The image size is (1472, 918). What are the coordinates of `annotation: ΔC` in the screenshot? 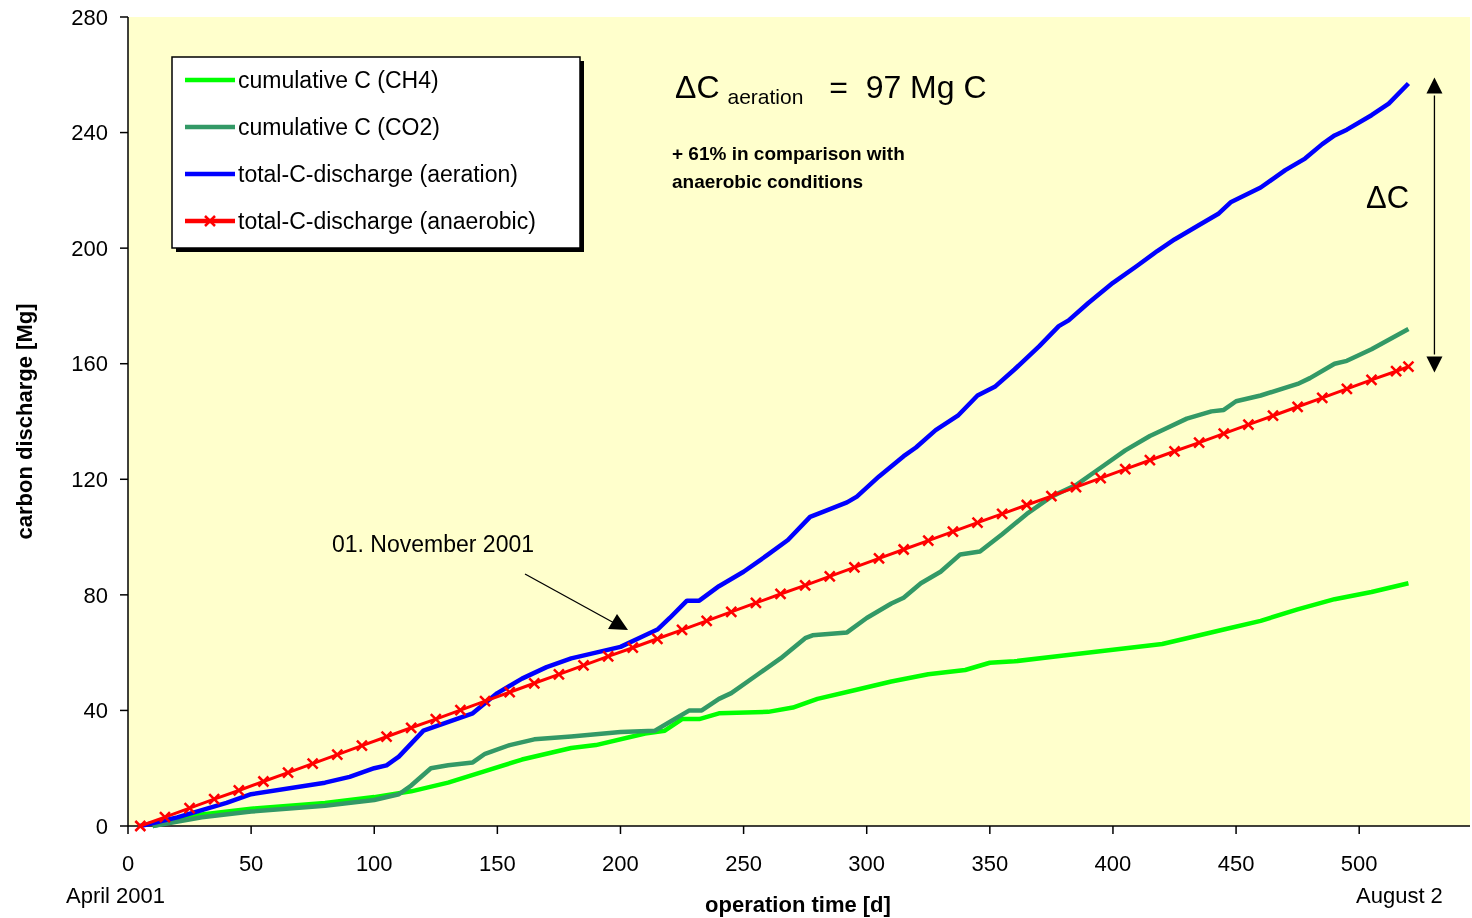 It's located at (1388, 197).